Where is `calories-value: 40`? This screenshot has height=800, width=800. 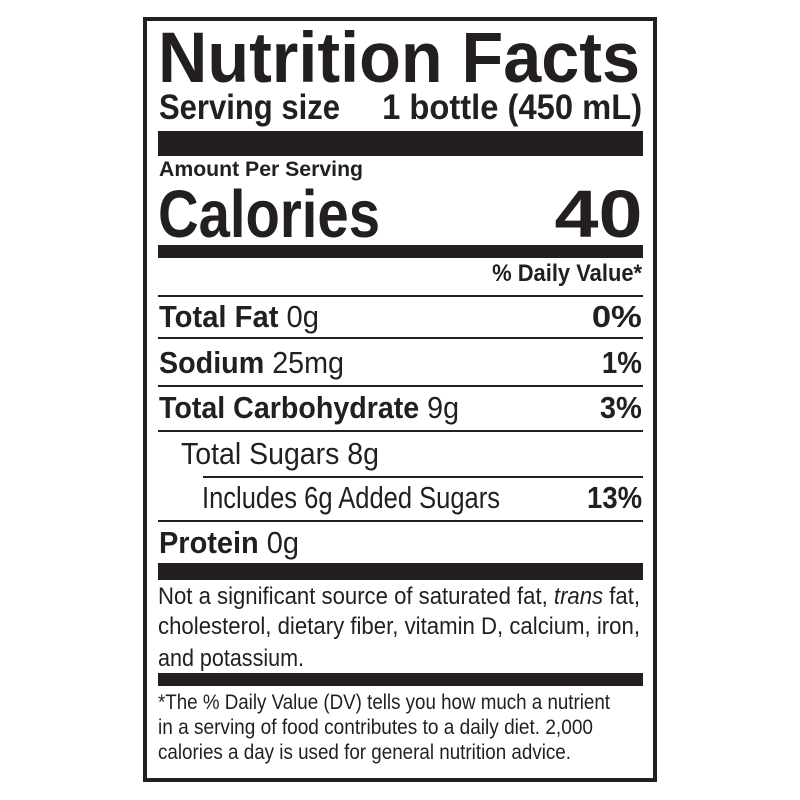 calories-value: 40 is located at coordinates (599, 214).